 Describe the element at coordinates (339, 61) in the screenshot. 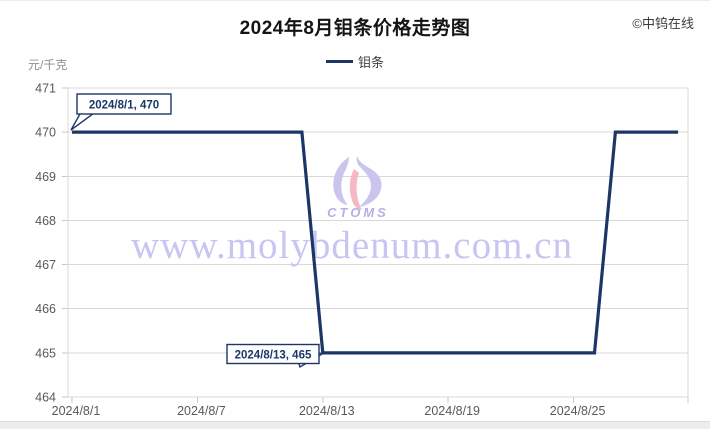

I see `legend-line-swatch` at that location.